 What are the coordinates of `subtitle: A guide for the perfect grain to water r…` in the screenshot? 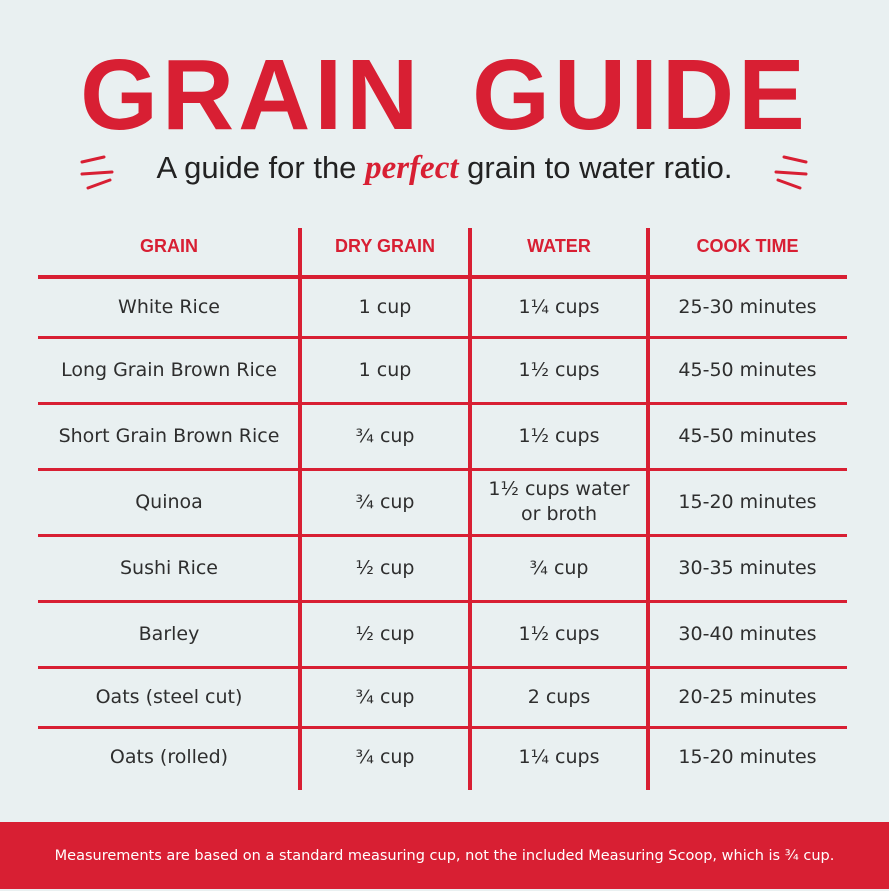 It's located at (444, 168).